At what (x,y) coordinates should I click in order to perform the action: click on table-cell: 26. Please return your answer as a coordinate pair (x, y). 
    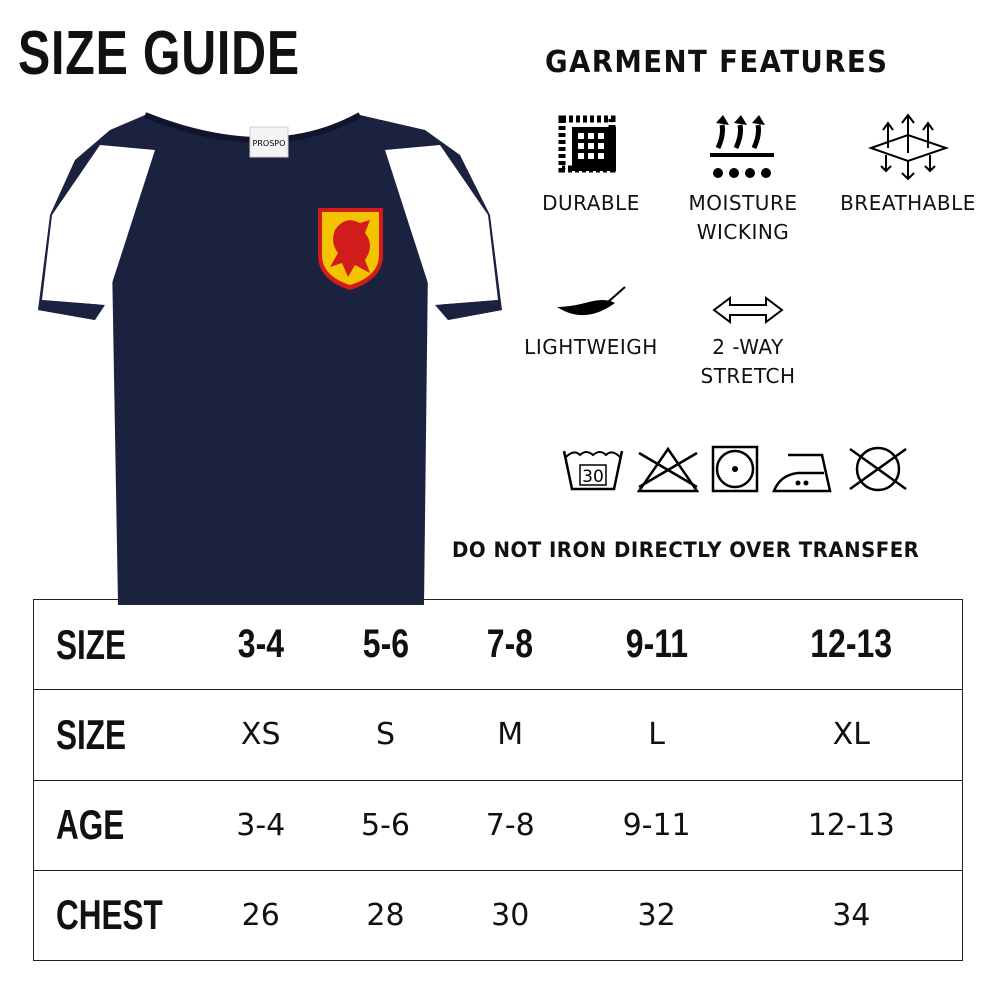
    Looking at the image, I should click on (261, 915).